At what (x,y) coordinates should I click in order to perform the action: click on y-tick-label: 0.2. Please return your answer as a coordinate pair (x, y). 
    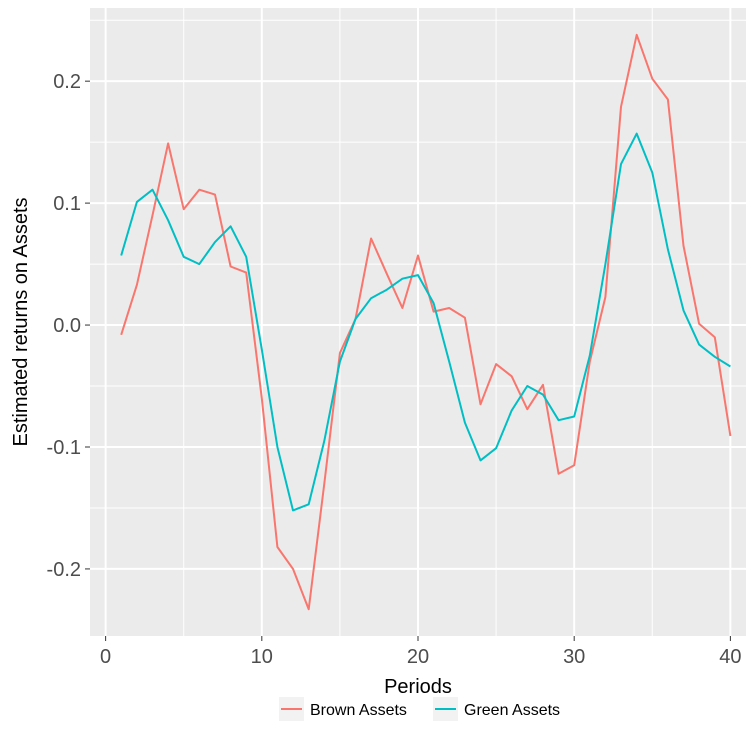
    Looking at the image, I should click on (67, 82).